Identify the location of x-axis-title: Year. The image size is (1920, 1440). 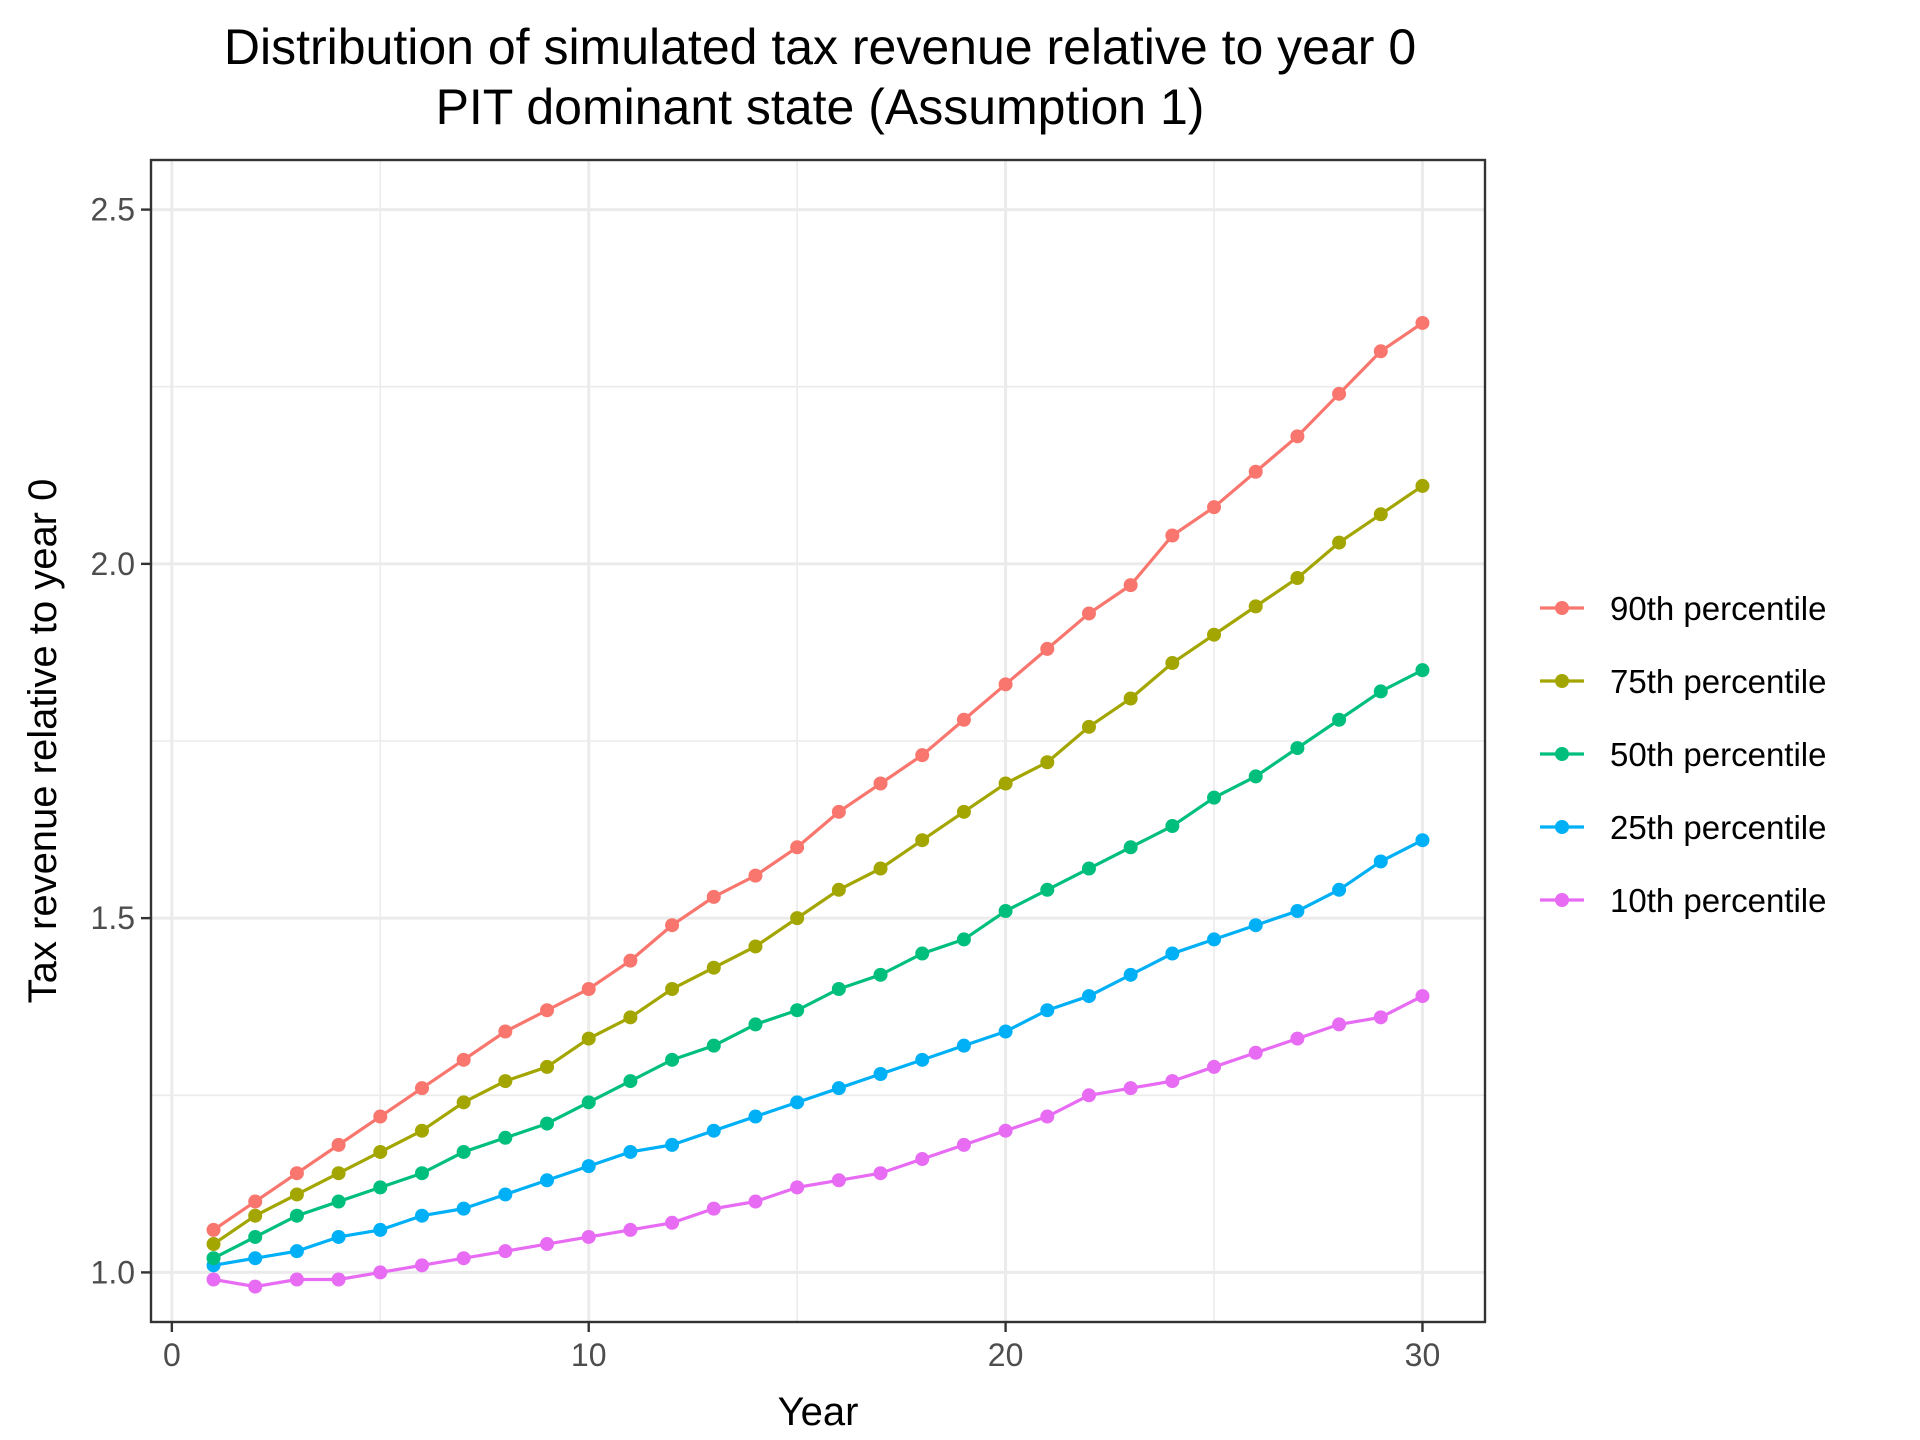
(818, 1412).